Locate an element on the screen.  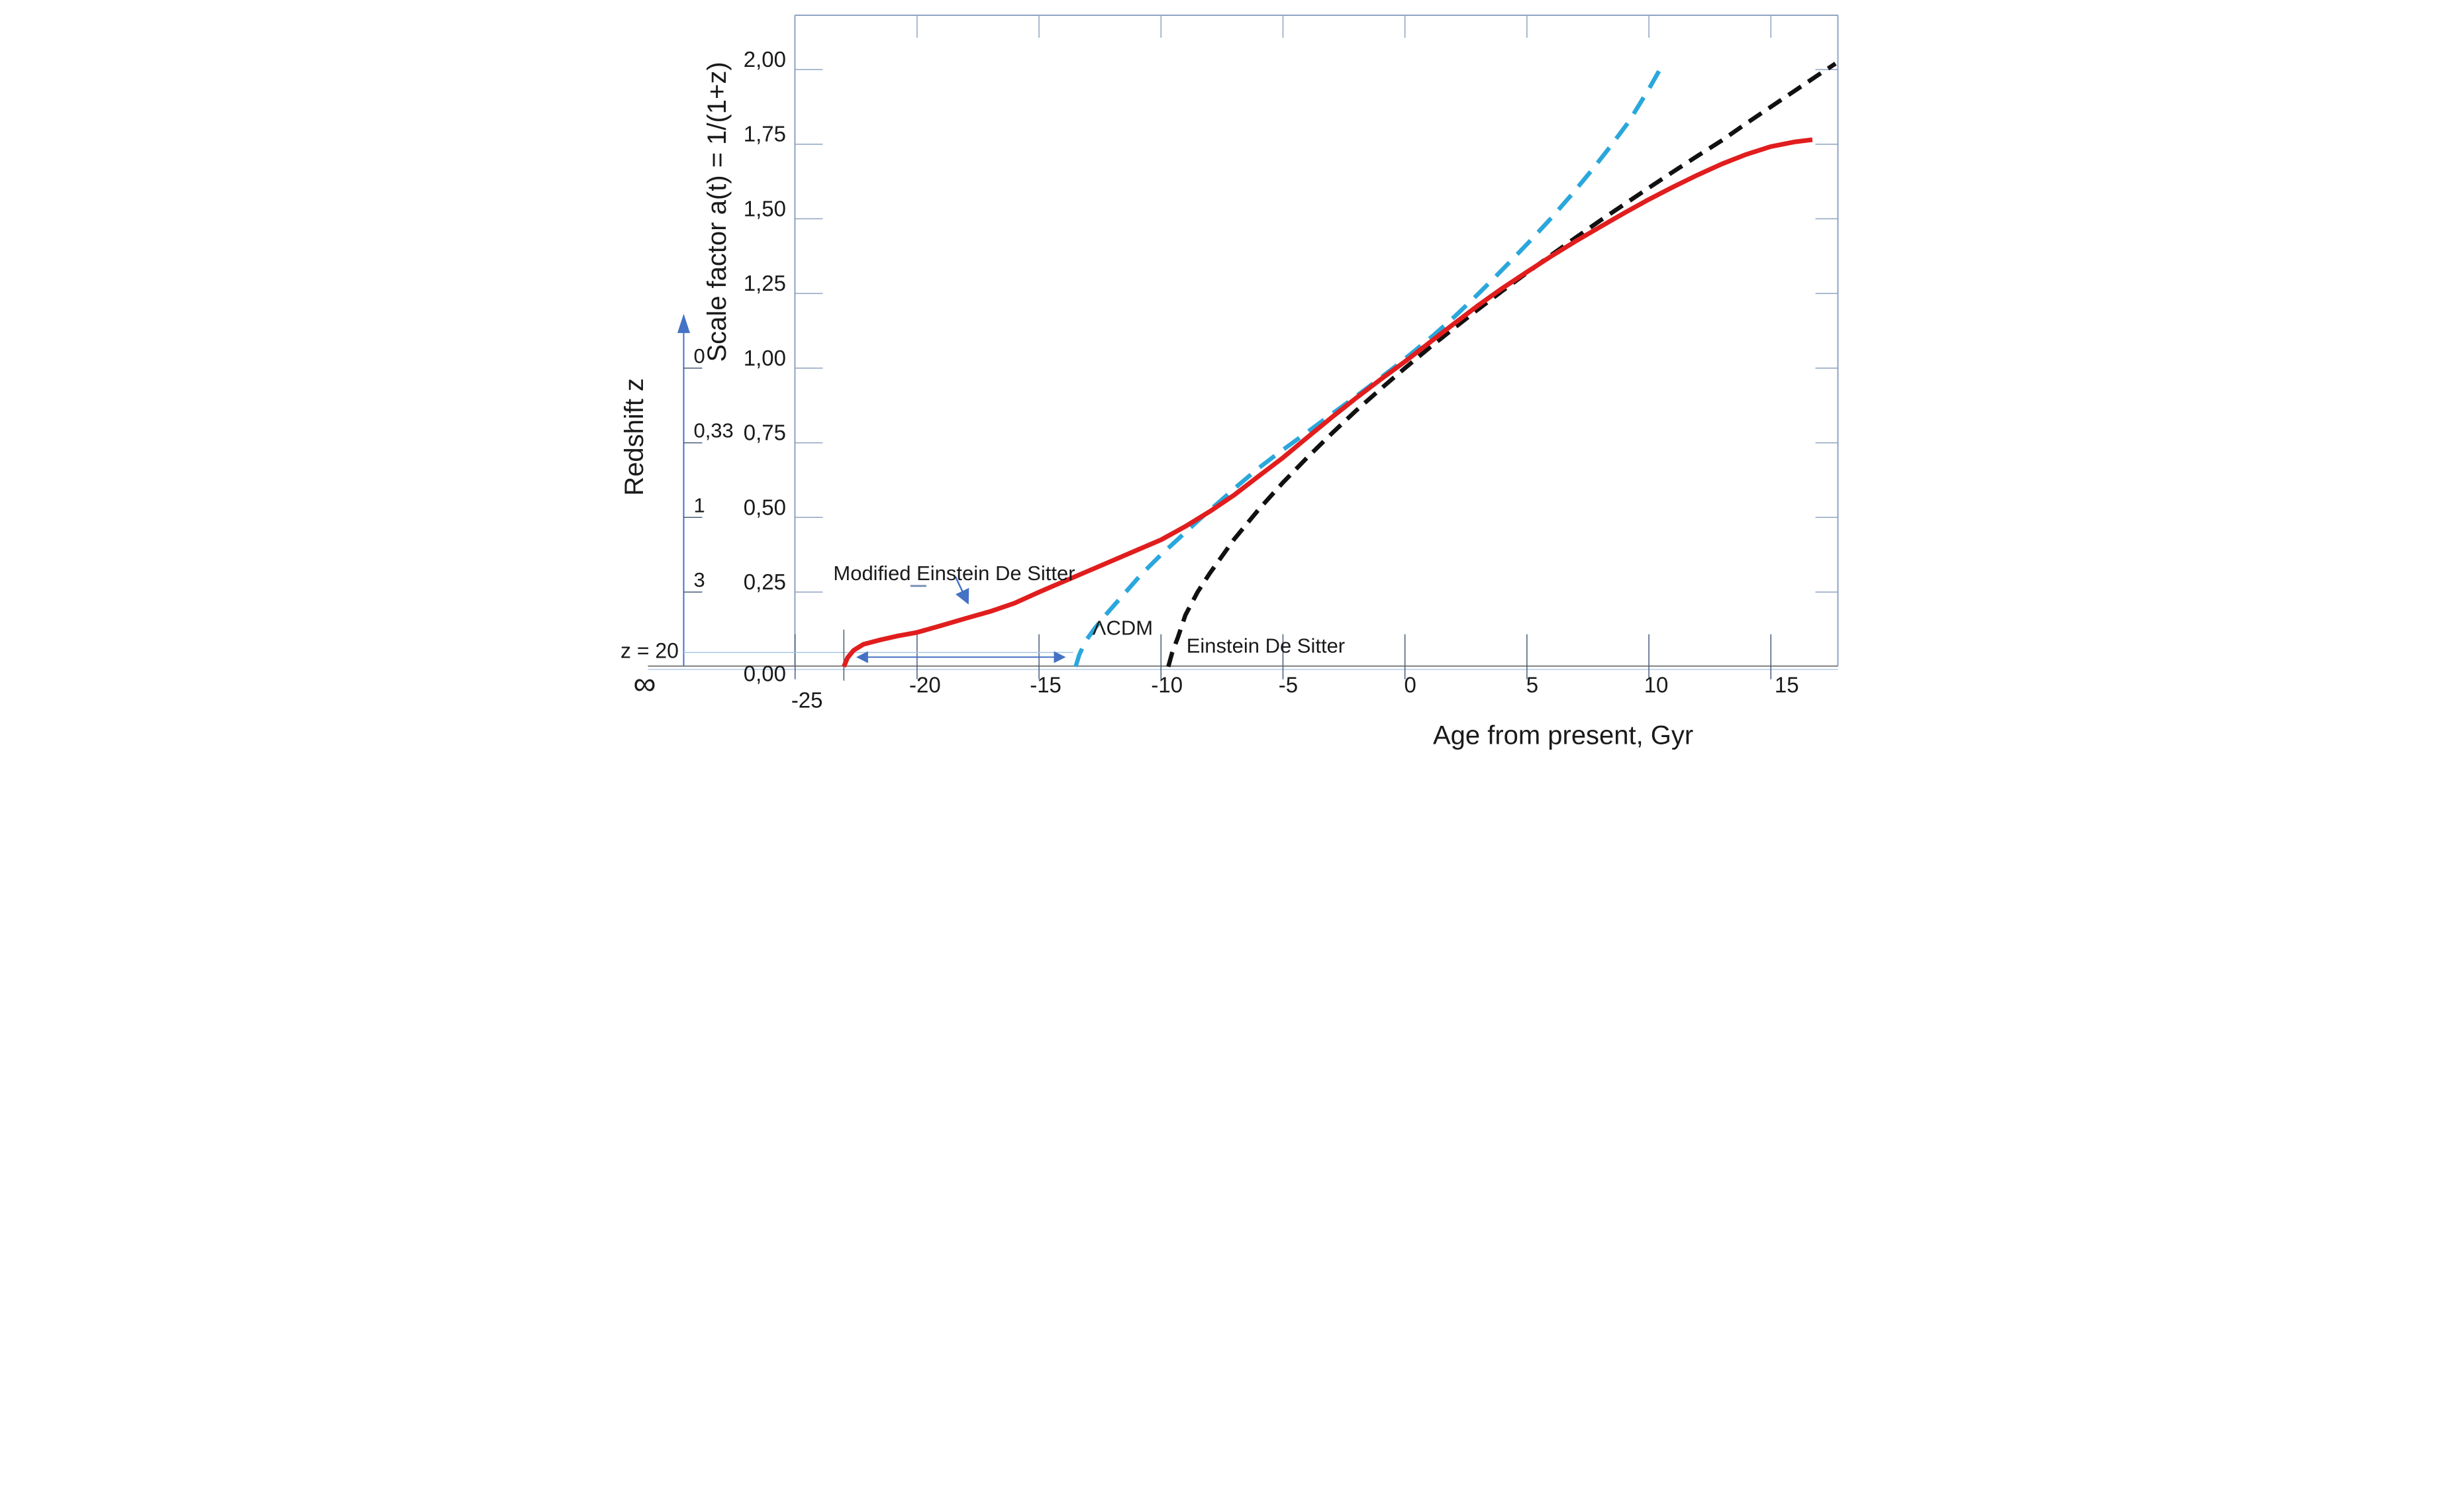
y-tick-label: 1,50 is located at coordinates (764, 208).